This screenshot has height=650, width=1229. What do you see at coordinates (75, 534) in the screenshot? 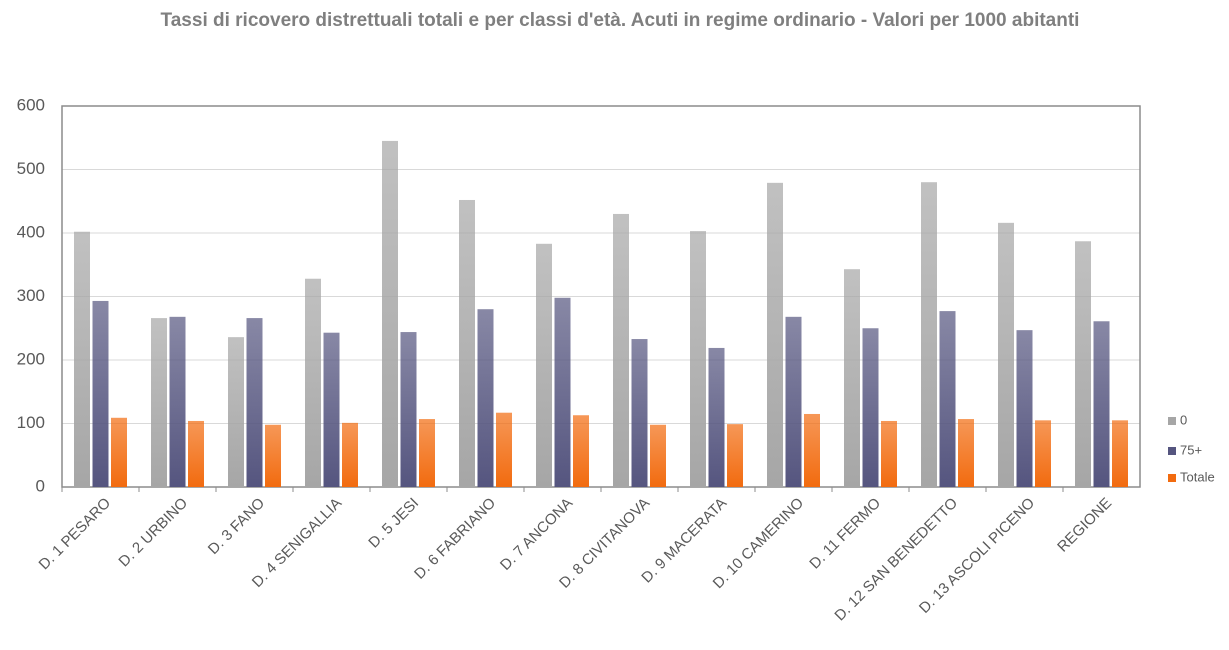
I see `x-tick-label: D. 1 PESARO` at bounding box center [75, 534].